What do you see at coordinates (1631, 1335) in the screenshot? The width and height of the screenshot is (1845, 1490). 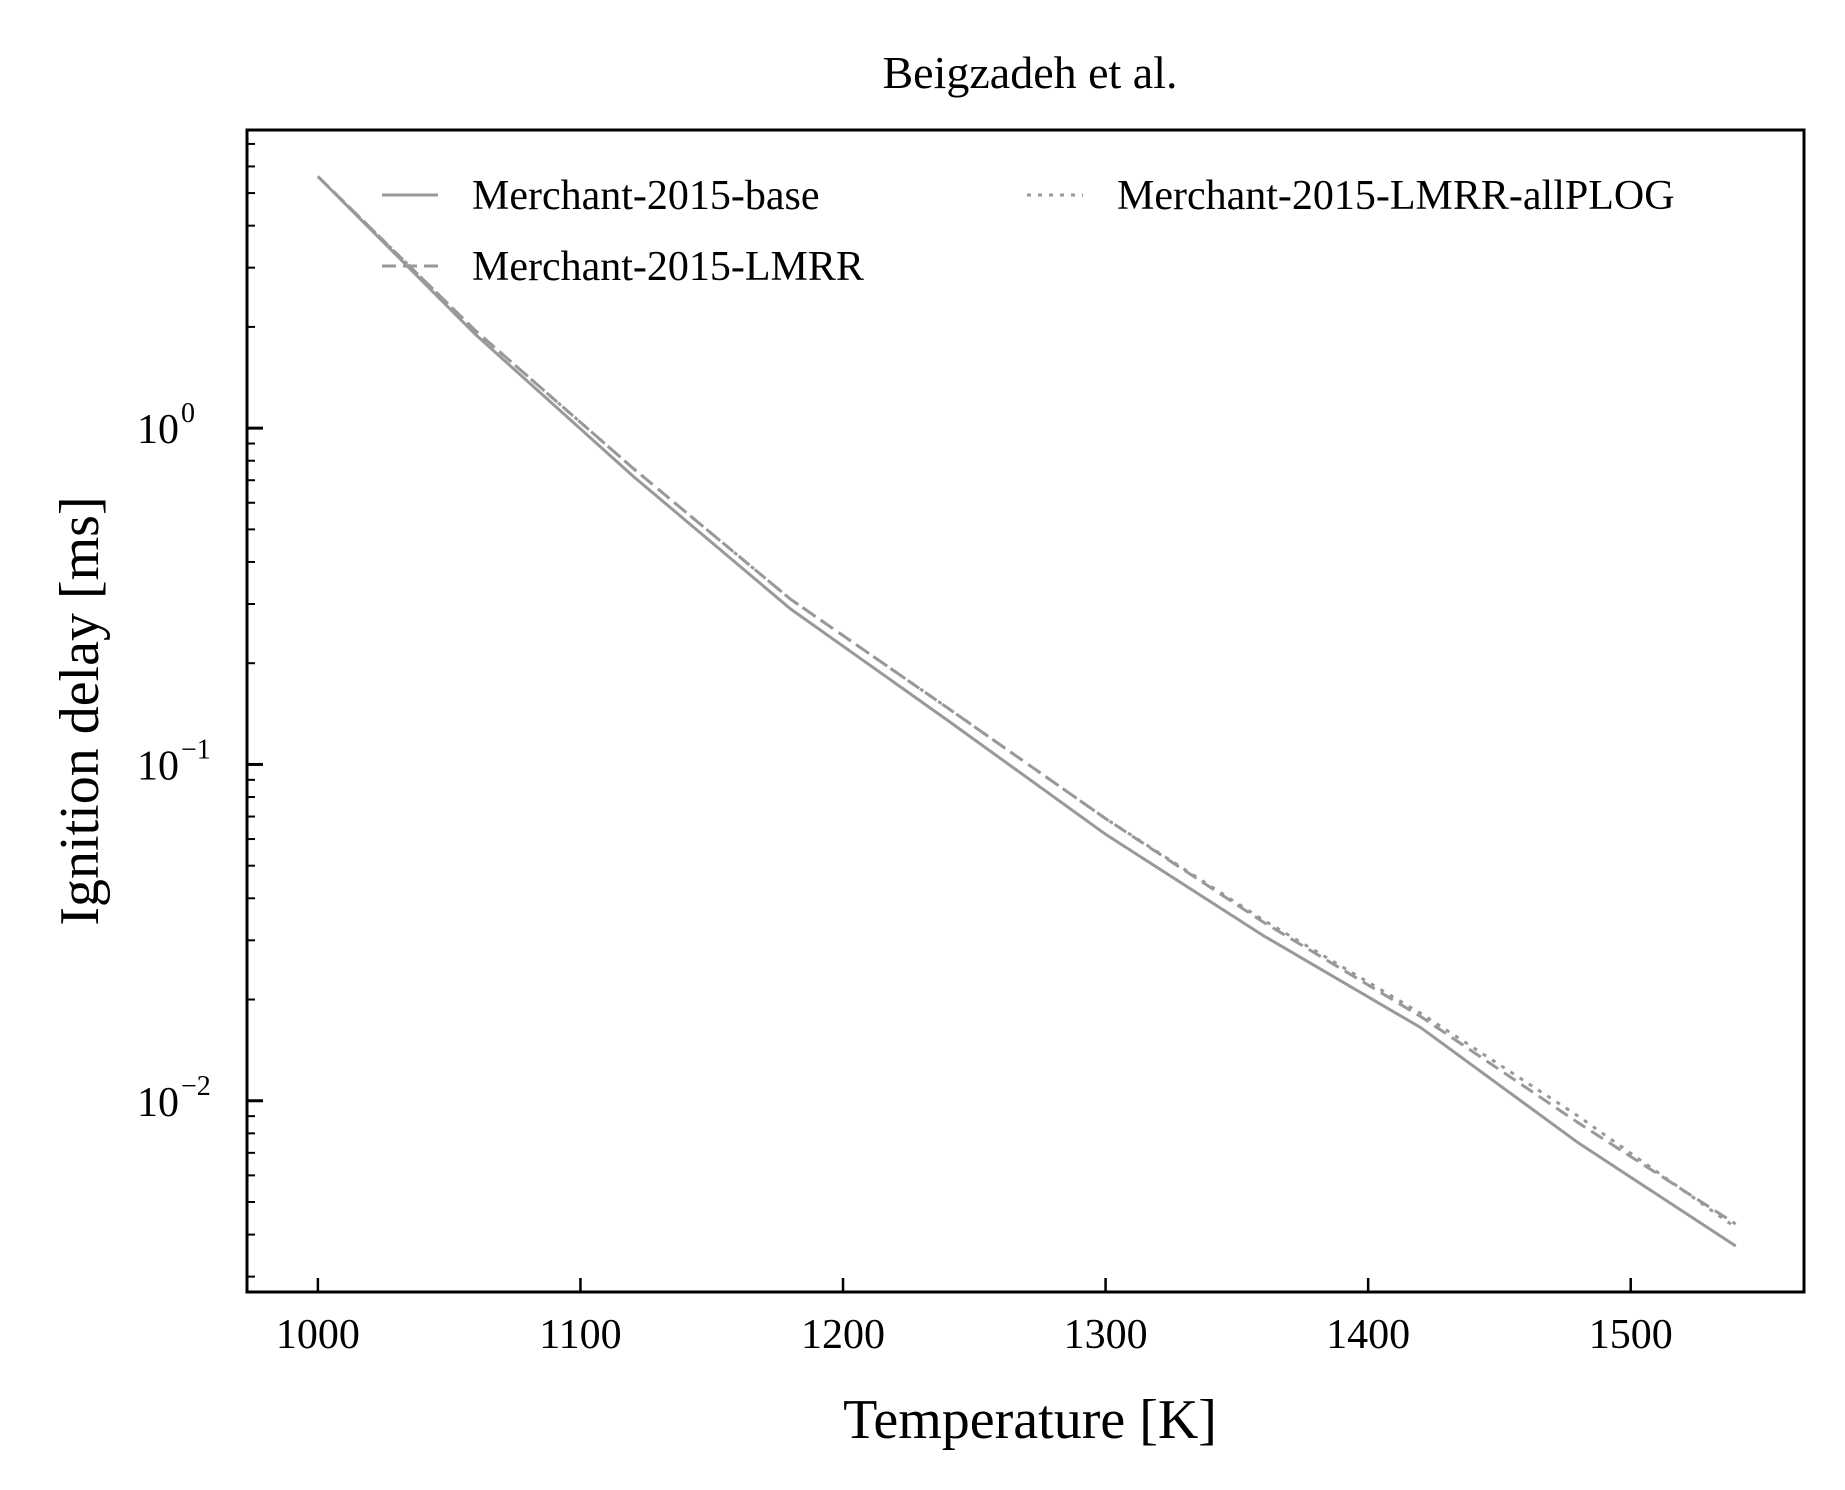 I see `x-tick-label: 1500` at bounding box center [1631, 1335].